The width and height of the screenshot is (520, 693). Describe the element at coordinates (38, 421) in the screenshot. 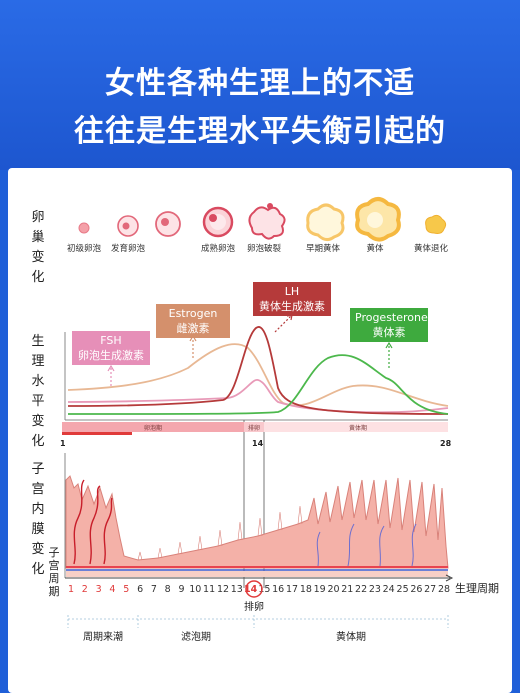

I see `hormone-label-char: 变` at that location.